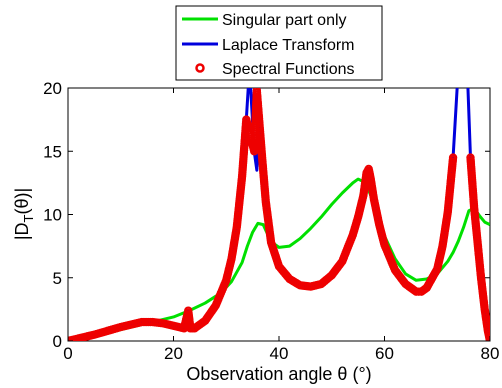 This screenshot has width=502, height=388. I want to click on y-tick-label: 5, so click(57, 278).